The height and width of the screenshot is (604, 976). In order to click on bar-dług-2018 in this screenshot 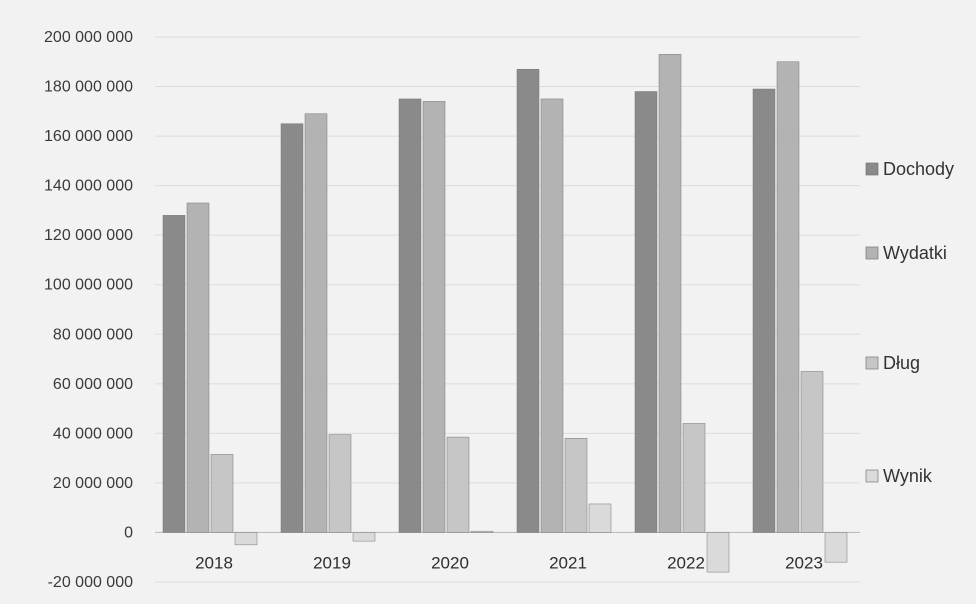, I will do `click(222, 493)`.